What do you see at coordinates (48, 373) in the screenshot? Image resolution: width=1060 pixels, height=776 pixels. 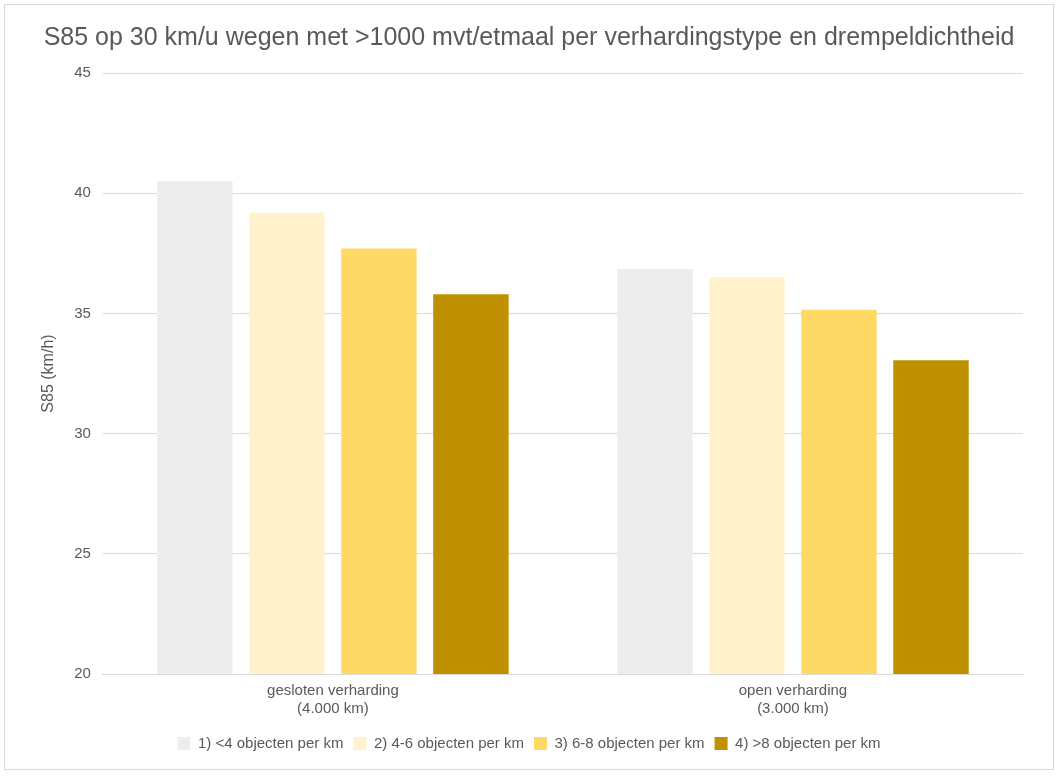 I see `y-axis-title: S85 (km/h)` at bounding box center [48, 373].